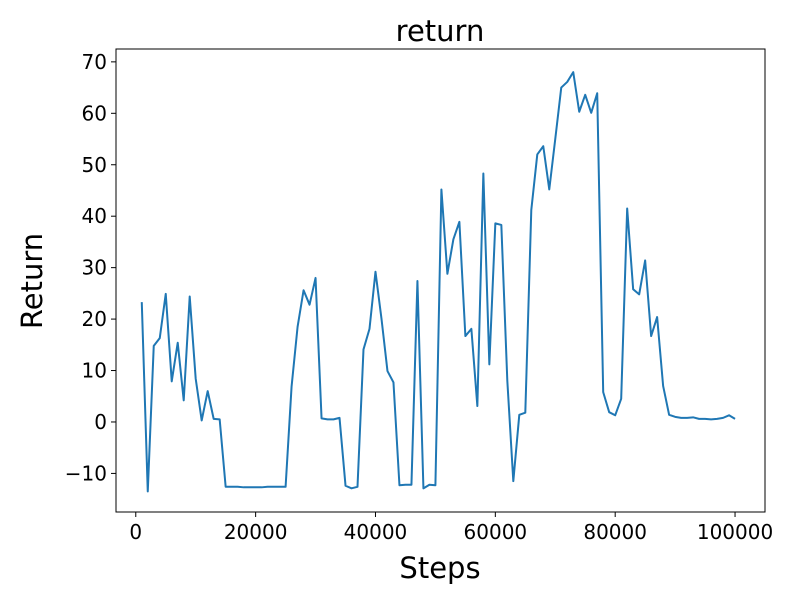 This screenshot has height=600, width=800. What do you see at coordinates (94, 62) in the screenshot?
I see `y-tick-label: 70` at bounding box center [94, 62].